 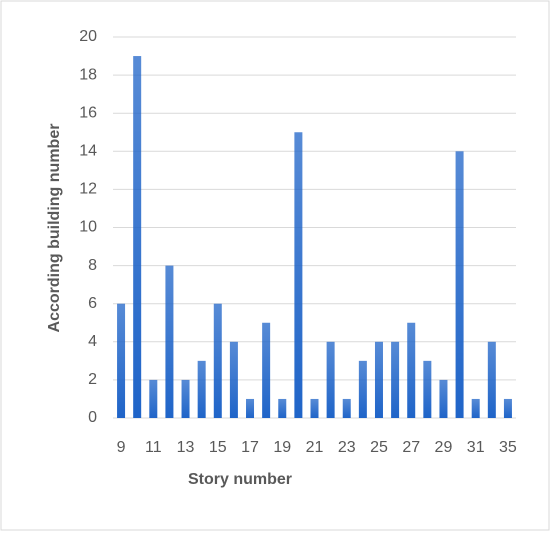 I want to click on y-tick-label: 18, so click(x=88, y=74).